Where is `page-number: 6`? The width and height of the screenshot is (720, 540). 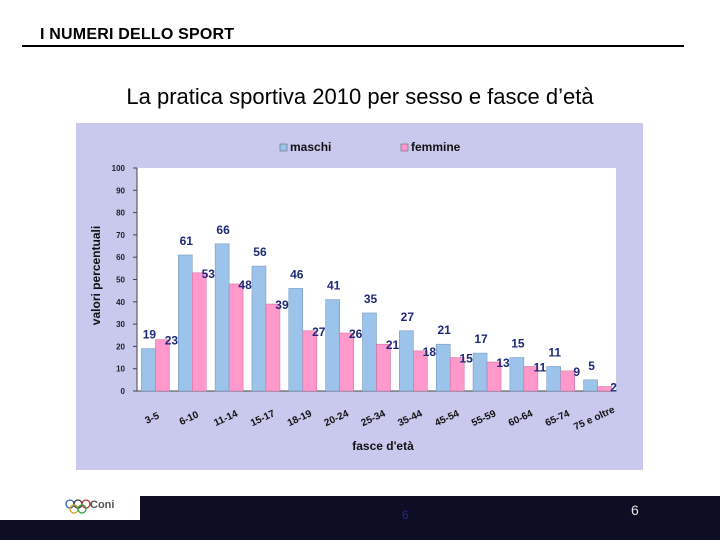 page-number: 6 is located at coordinates (635, 510).